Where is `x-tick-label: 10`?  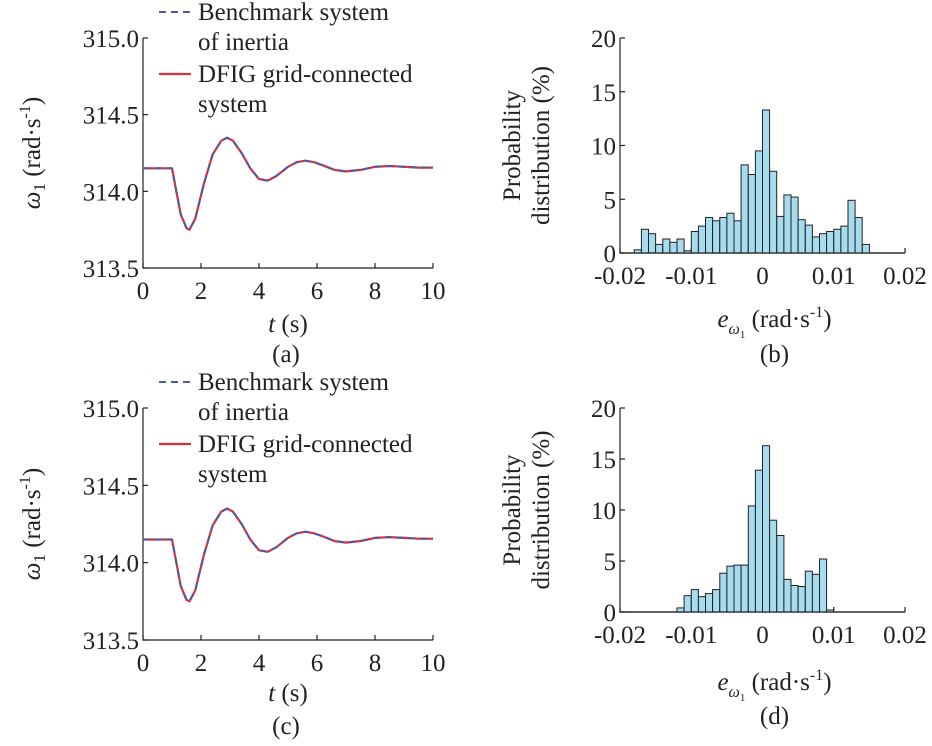
x-tick-label: 10 is located at coordinates (433, 291).